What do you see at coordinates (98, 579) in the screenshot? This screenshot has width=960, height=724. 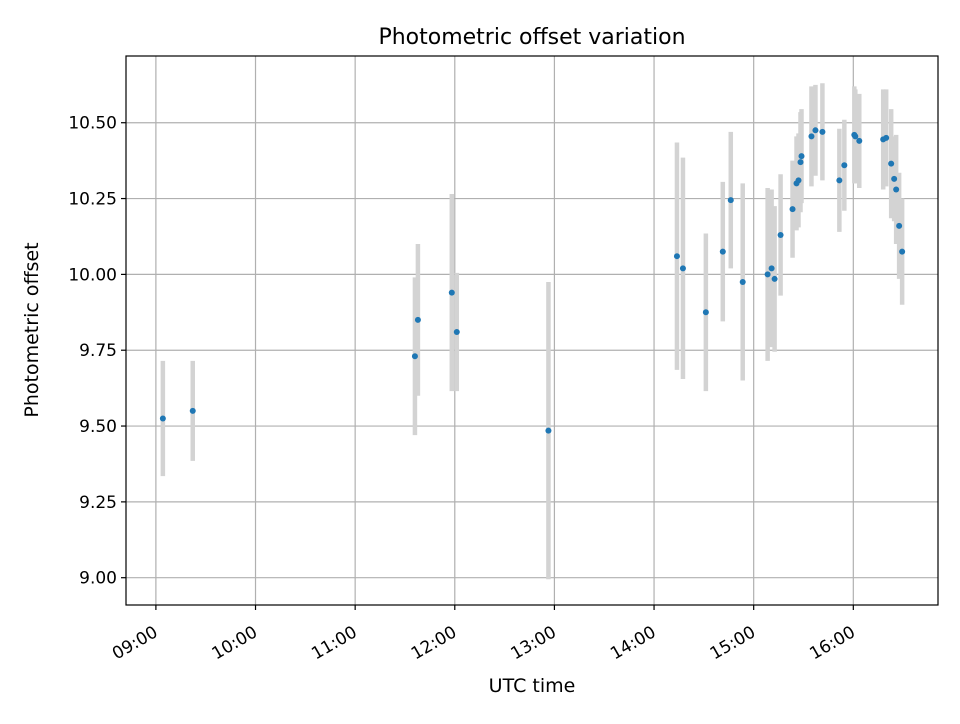 I see `y-tick-label: 9.00` at bounding box center [98, 579].